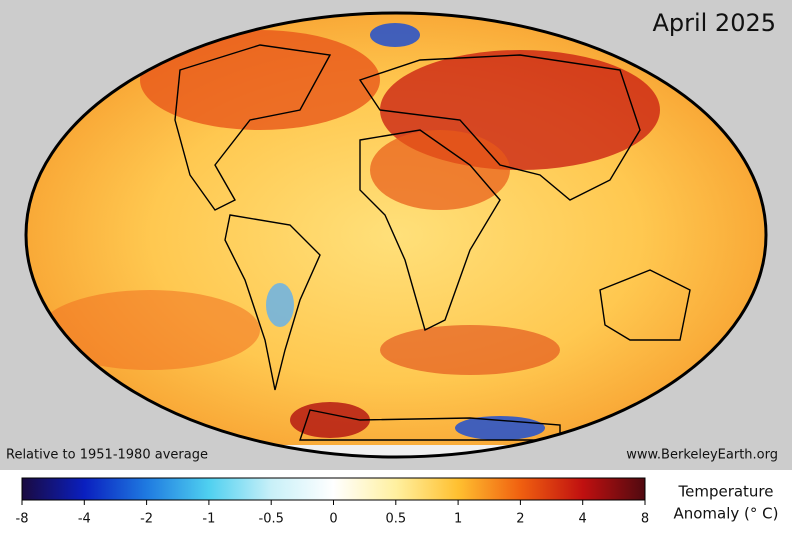 The height and width of the screenshot is (550, 792). What do you see at coordinates (22, 519) in the screenshot?
I see `colorbar-tick-label: -8` at bounding box center [22, 519].